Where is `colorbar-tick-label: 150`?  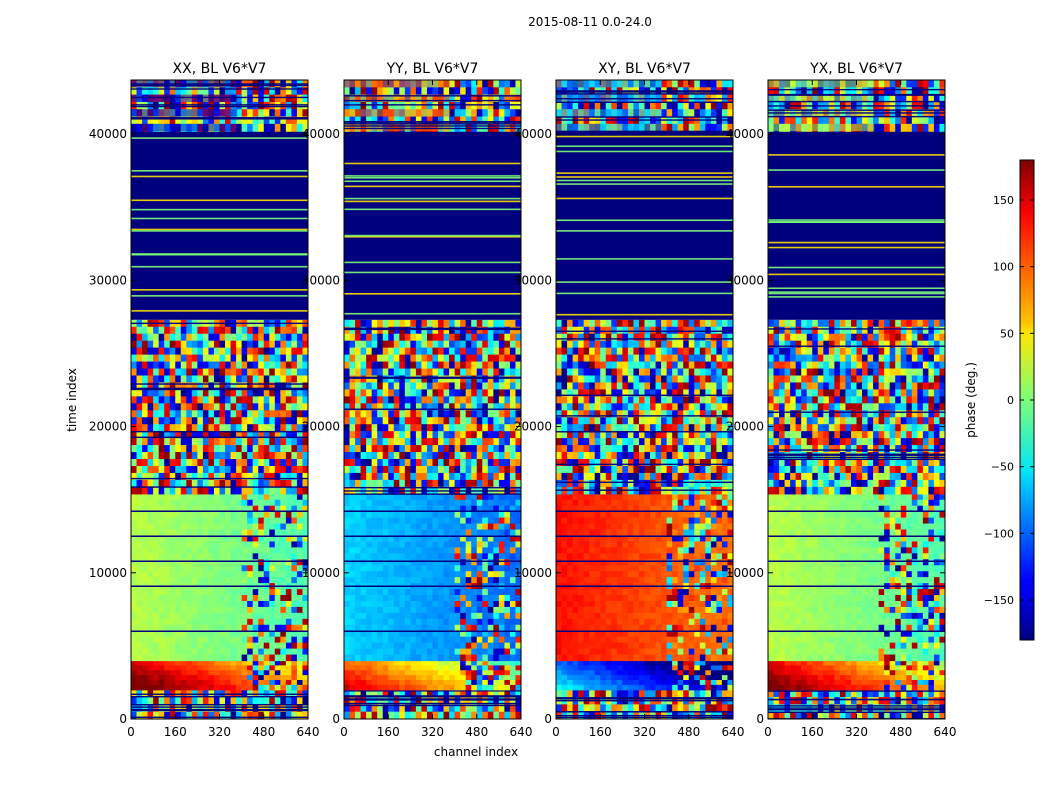 colorbar-tick-label: 150 is located at coordinates (1003, 200).